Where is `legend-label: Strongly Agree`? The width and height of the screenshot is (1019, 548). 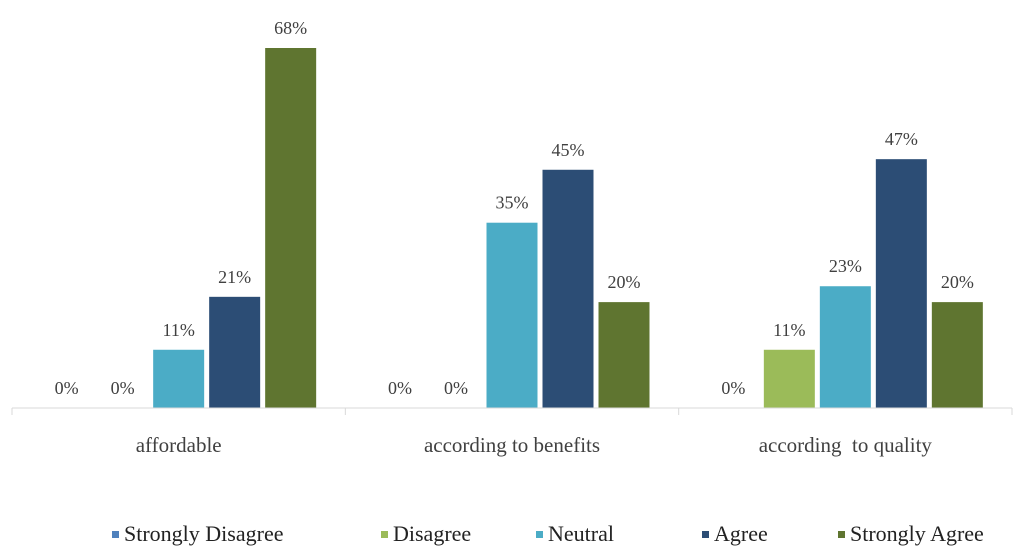
legend-label: Strongly Agree is located at coordinates (917, 533).